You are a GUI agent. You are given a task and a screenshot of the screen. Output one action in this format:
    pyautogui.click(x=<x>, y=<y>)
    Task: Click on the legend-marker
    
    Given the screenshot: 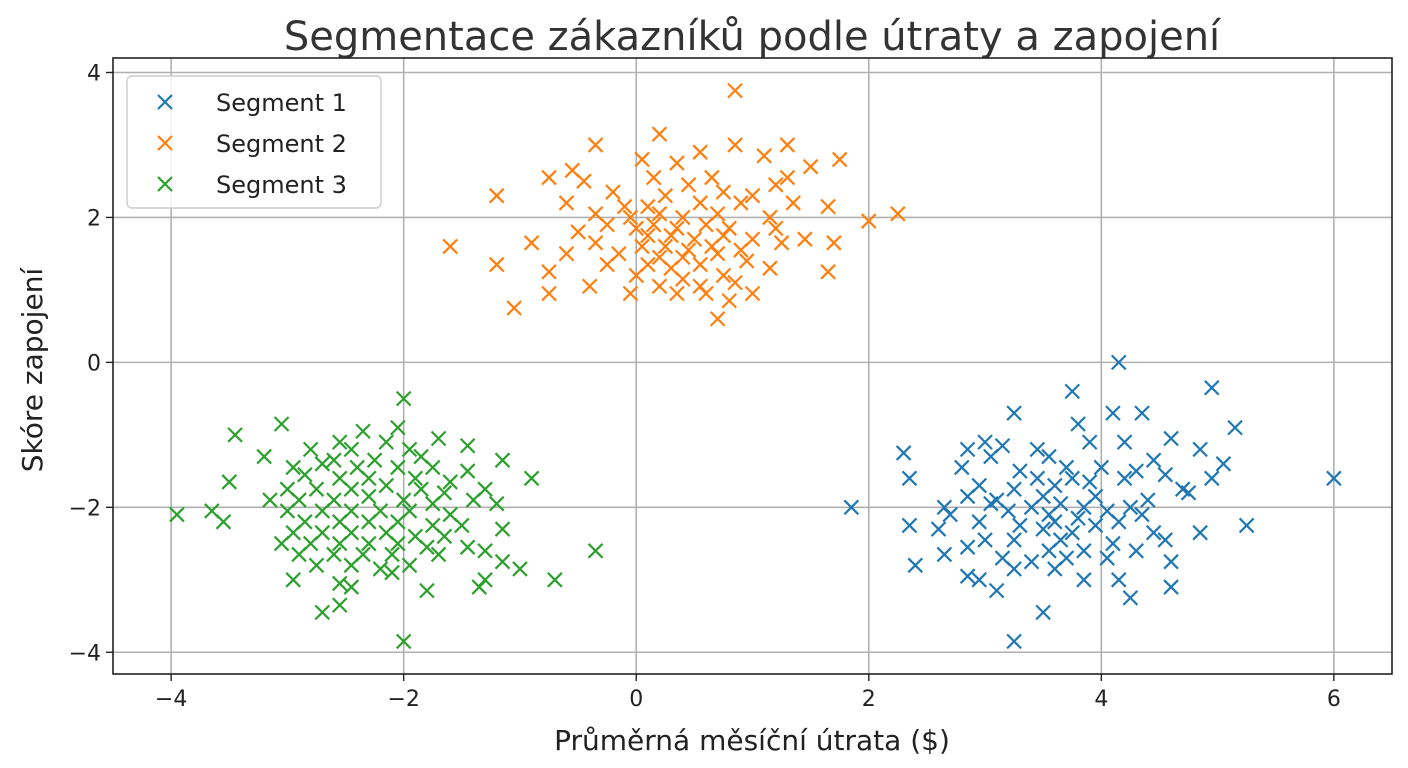 What is the action you would take?
    pyautogui.click(x=165, y=184)
    